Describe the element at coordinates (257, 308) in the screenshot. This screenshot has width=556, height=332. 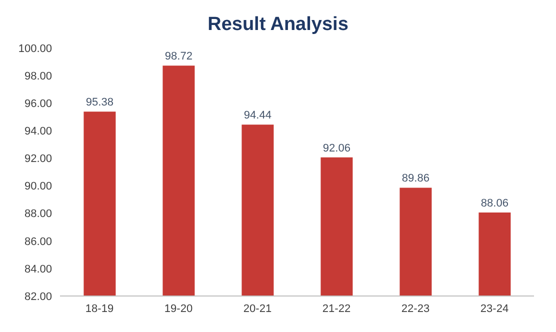
I see `x-tick-label: 20-21` at that location.